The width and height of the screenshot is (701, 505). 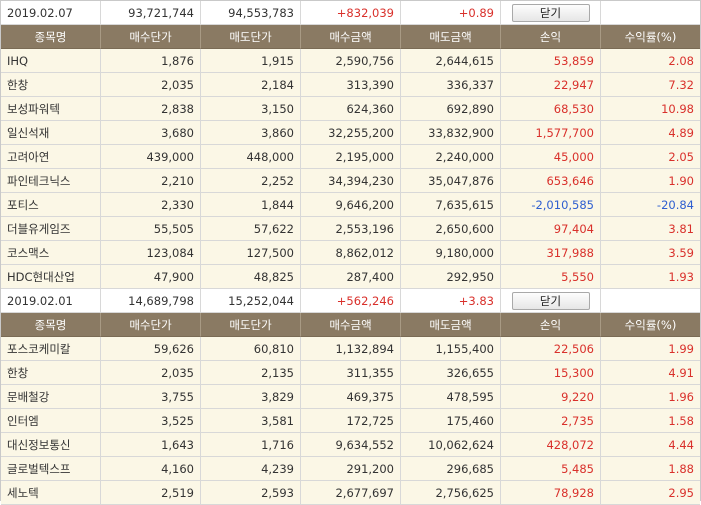 I want to click on cell-buy-amount: 9,634,552, so click(x=351, y=445).